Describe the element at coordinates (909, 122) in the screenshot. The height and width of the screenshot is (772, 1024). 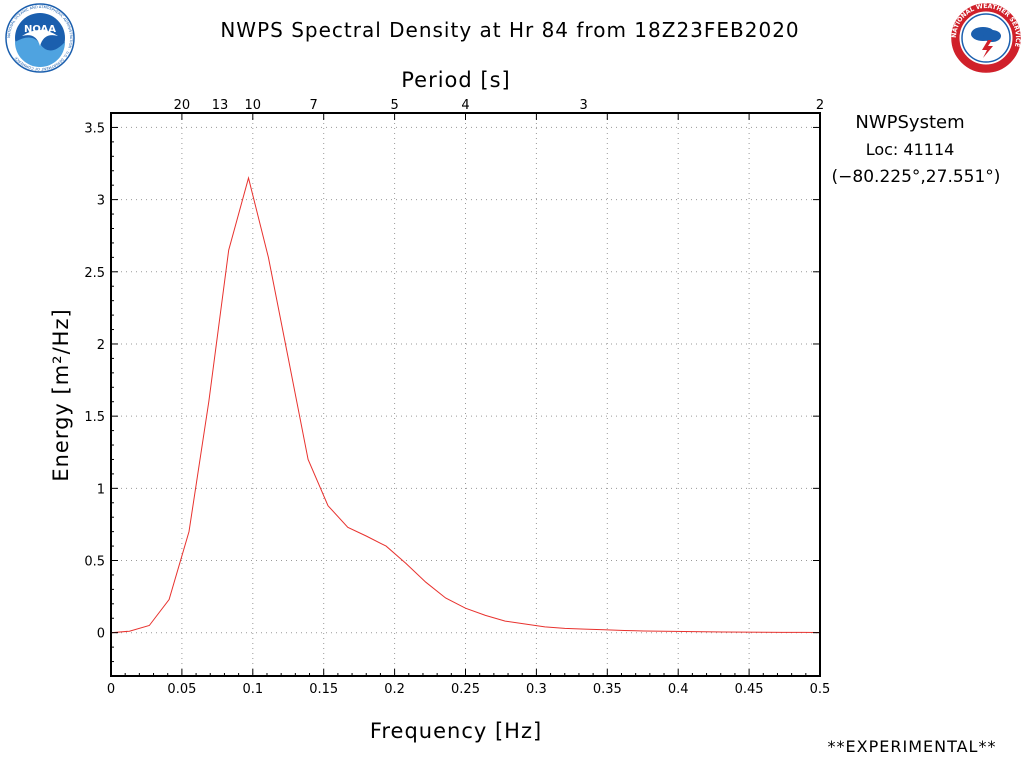
I see `system-label: NWPSystem` at that location.